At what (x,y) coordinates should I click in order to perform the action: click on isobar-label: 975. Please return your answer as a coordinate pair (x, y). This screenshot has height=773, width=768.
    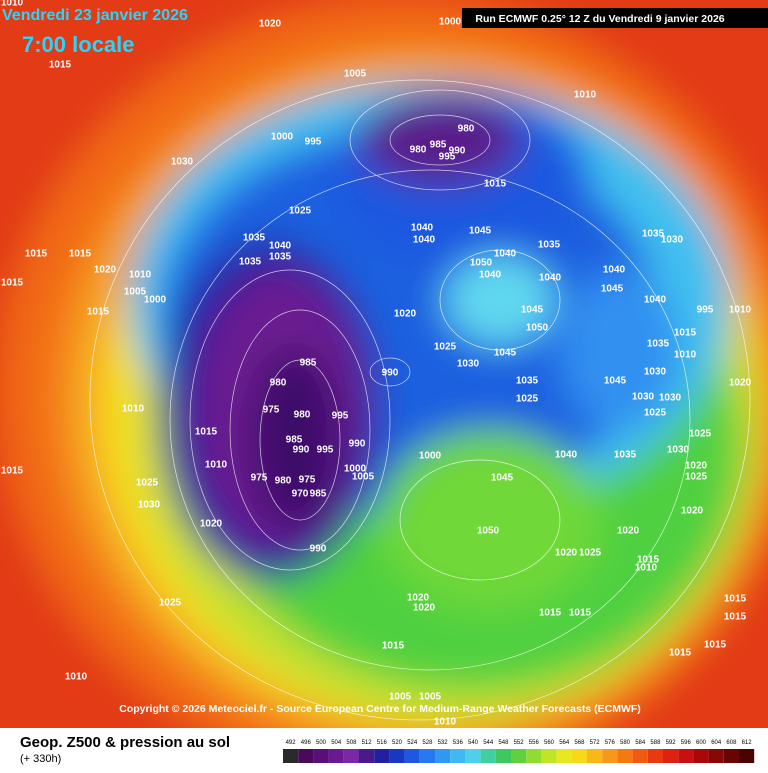
    Looking at the image, I should click on (259, 478).